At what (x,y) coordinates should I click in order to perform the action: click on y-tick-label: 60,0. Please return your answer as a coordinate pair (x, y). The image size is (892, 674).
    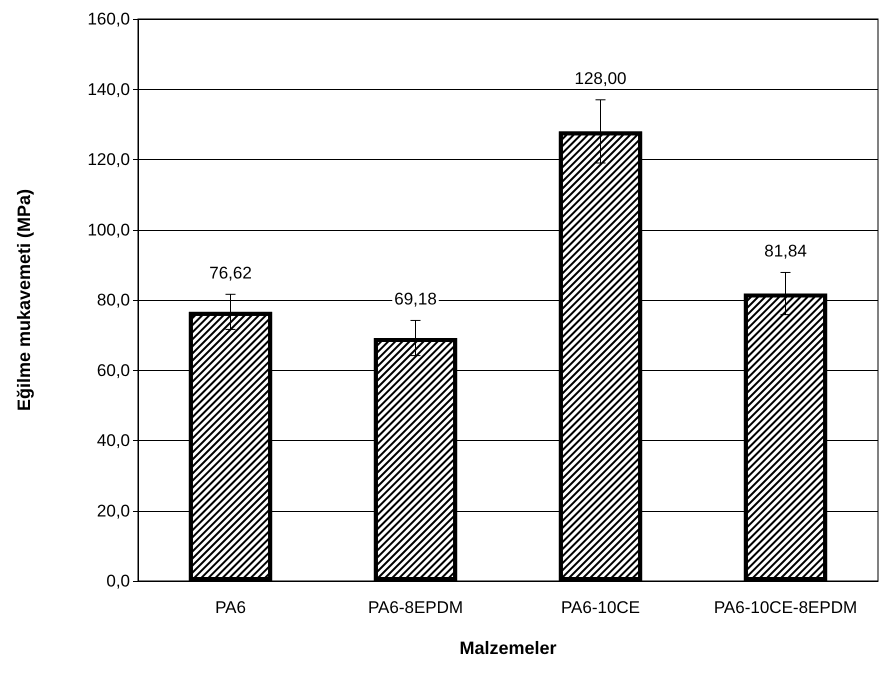
    Looking at the image, I should click on (113, 370).